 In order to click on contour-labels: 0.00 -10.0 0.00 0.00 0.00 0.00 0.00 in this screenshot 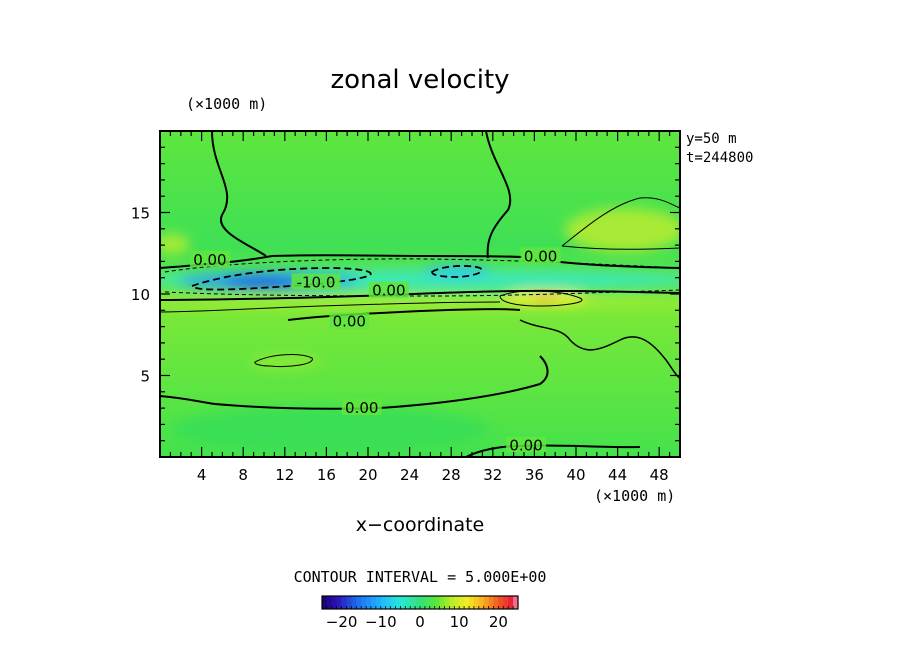, I will do `click(375, 351)`.